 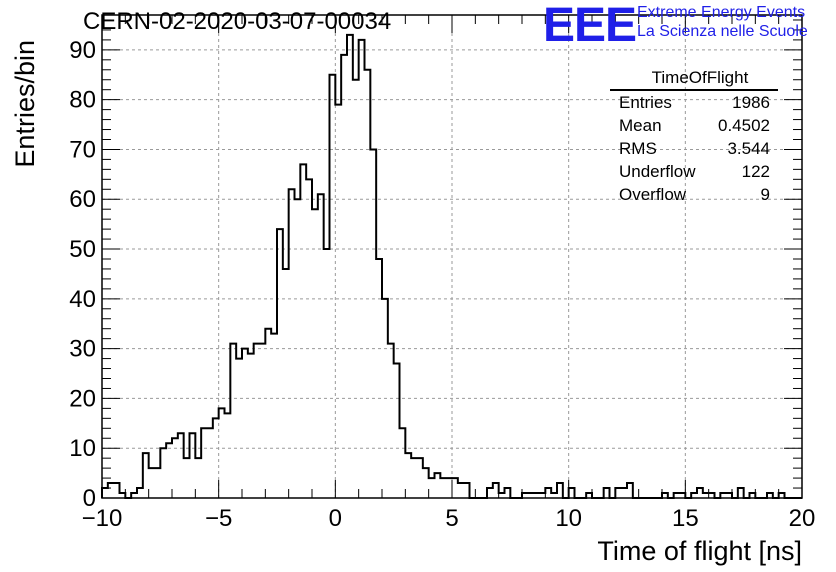 What do you see at coordinates (82, 249) in the screenshot?
I see `y-tick-label: 50` at bounding box center [82, 249].